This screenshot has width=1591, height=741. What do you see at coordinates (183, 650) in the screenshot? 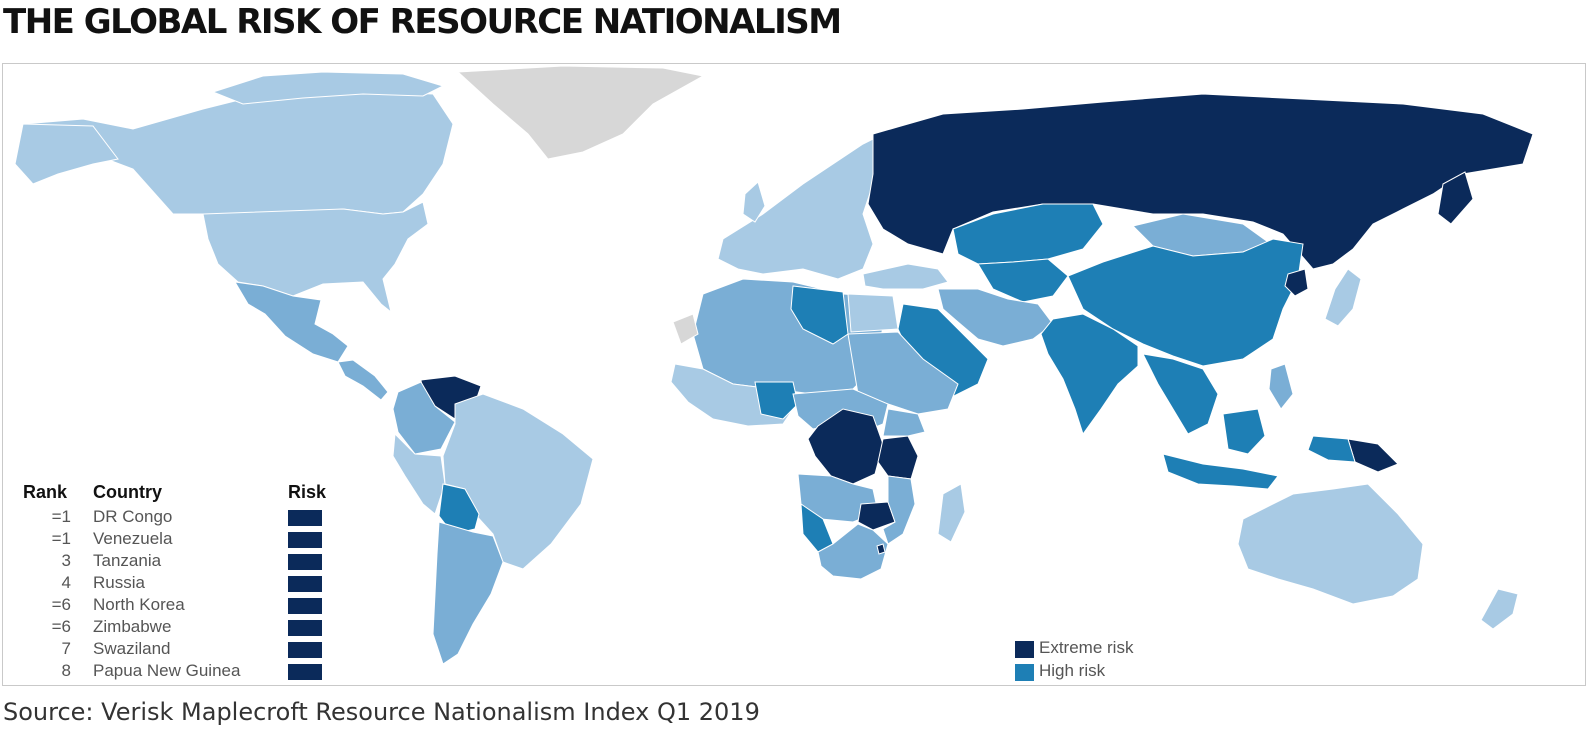
I see `ranking-row: 7 Swaziland` at bounding box center [183, 650].